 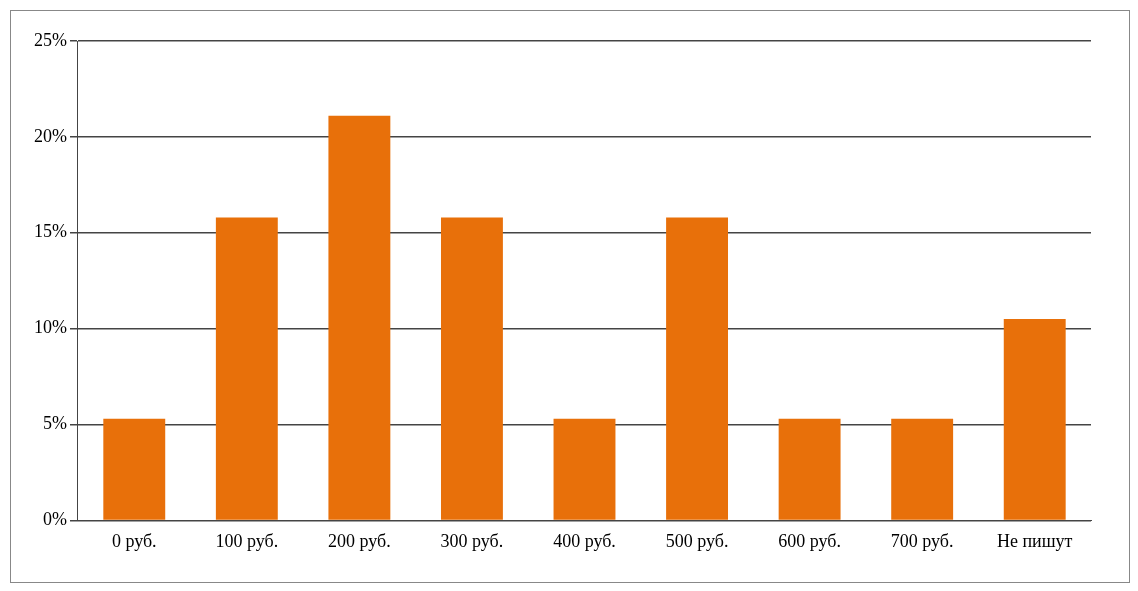 What do you see at coordinates (134, 540) in the screenshot?
I see `x-tick-label: 0 руб.` at bounding box center [134, 540].